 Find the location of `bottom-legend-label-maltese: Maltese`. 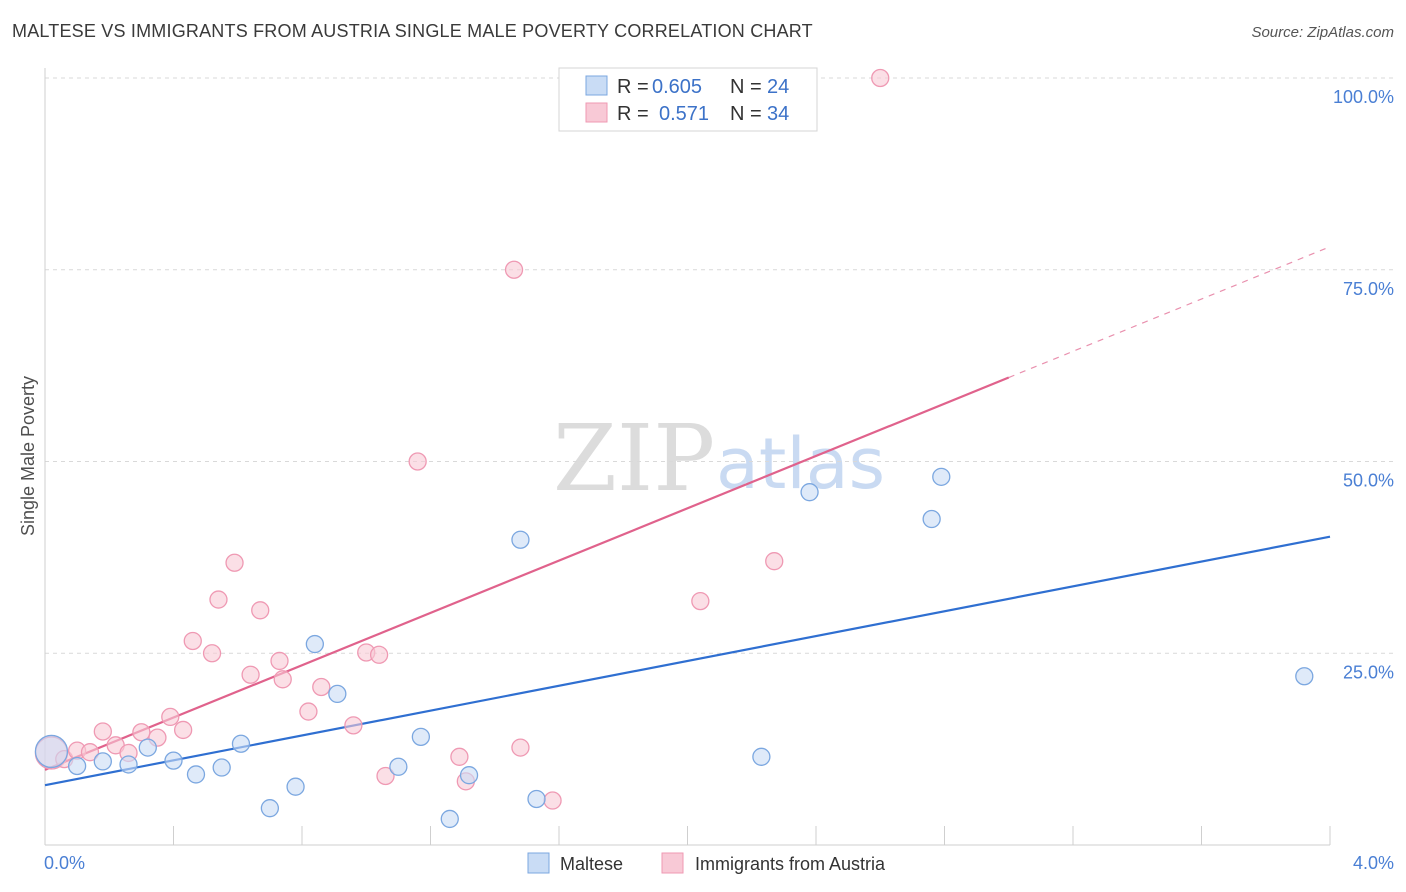

bottom-legend-label-maltese: Maltese is located at coordinates (591, 864).